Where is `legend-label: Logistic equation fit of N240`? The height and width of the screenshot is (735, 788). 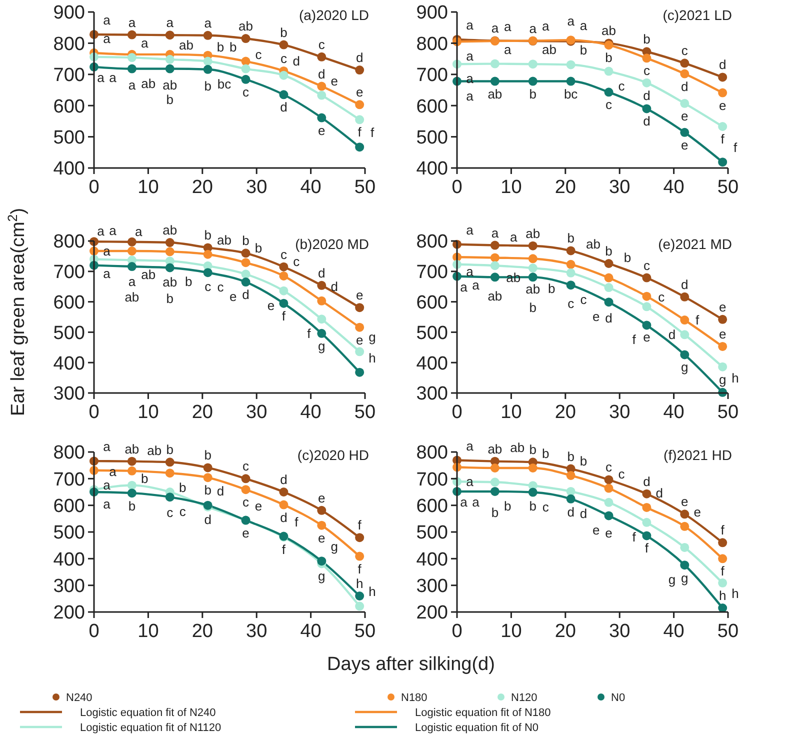
legend-label: Logistic equation fit of N240 is located at coordinates (148, 712).